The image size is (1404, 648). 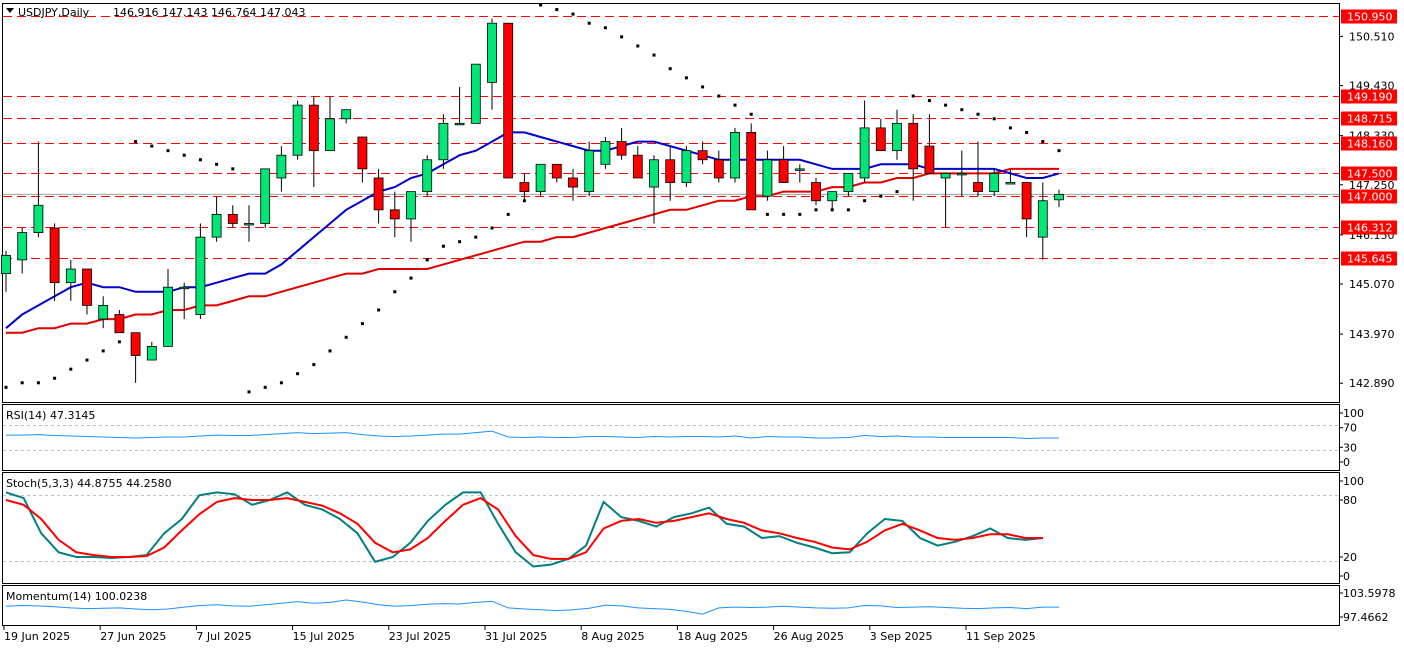 I want to click on momentum-line, so click(x=532, y=607).